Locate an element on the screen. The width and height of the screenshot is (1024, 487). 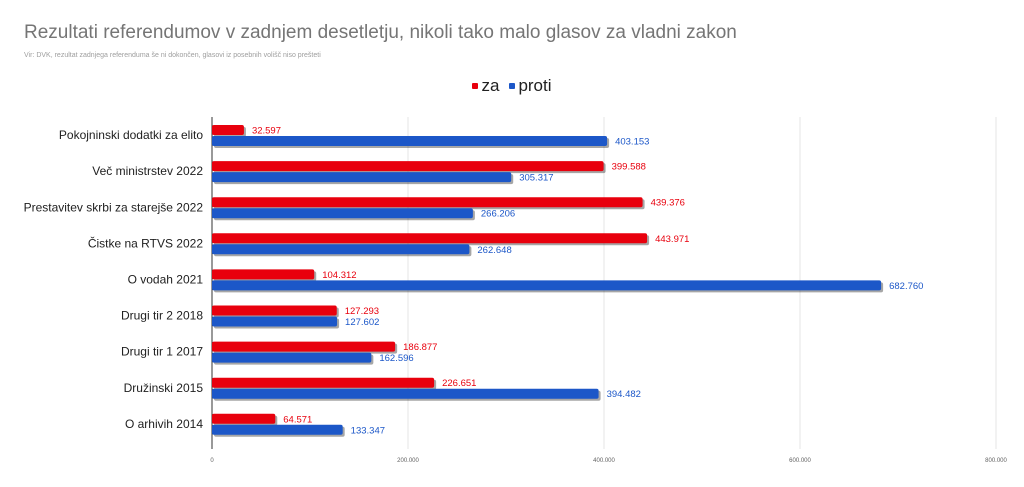
legend-swatch-za is located at coordinates (475, 86).